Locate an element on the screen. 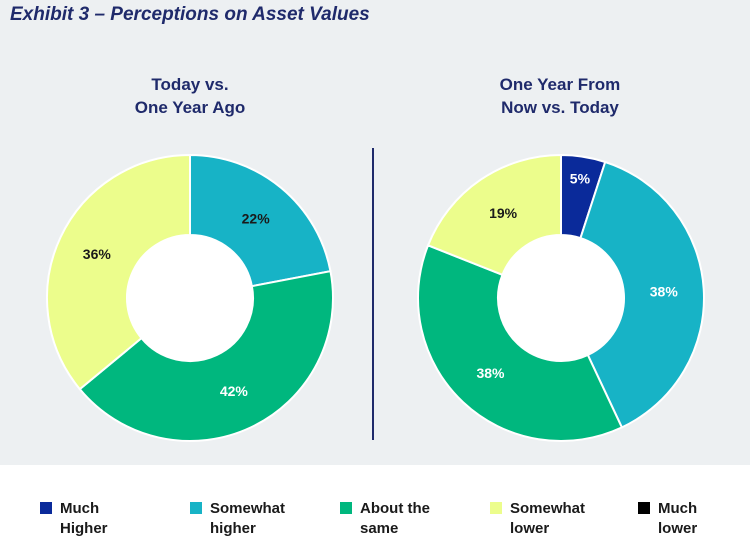 This screenshot has height=545, width=750. legend-label: Somewhat higher is located at coordinates (248, 518).